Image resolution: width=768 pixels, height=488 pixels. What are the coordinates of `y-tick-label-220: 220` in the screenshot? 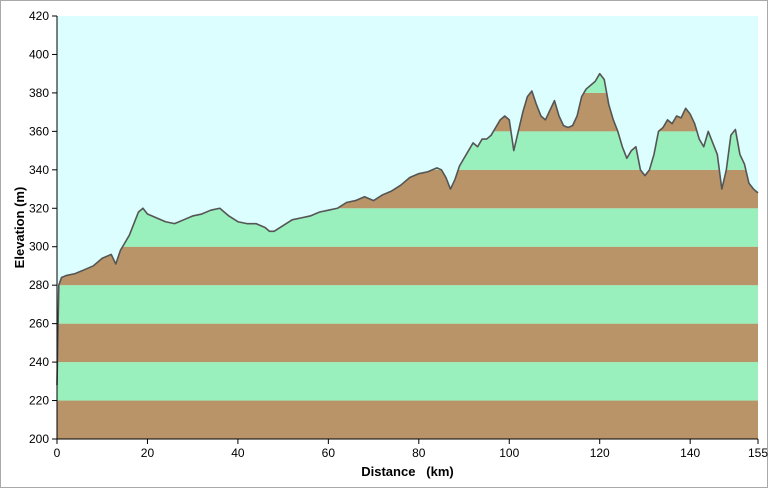 It's located at (39, 401).